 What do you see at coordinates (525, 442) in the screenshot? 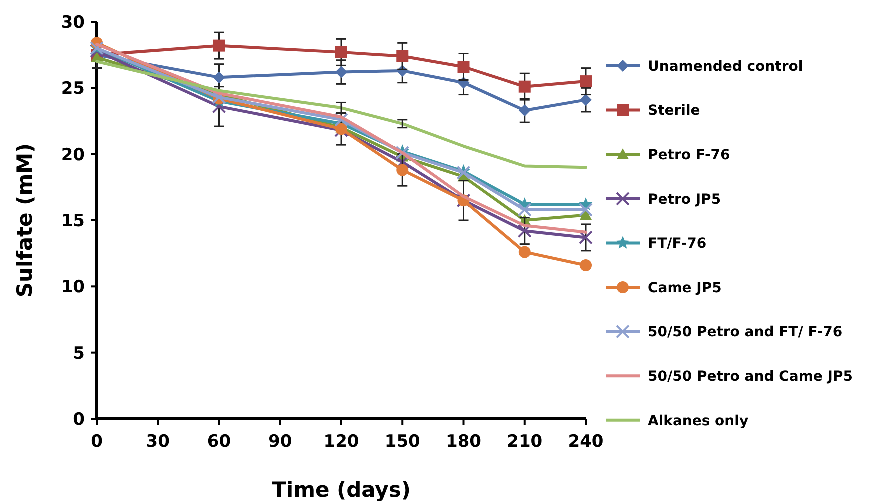
I see `x-tick-label: 210` at bounding box center [525, 442].